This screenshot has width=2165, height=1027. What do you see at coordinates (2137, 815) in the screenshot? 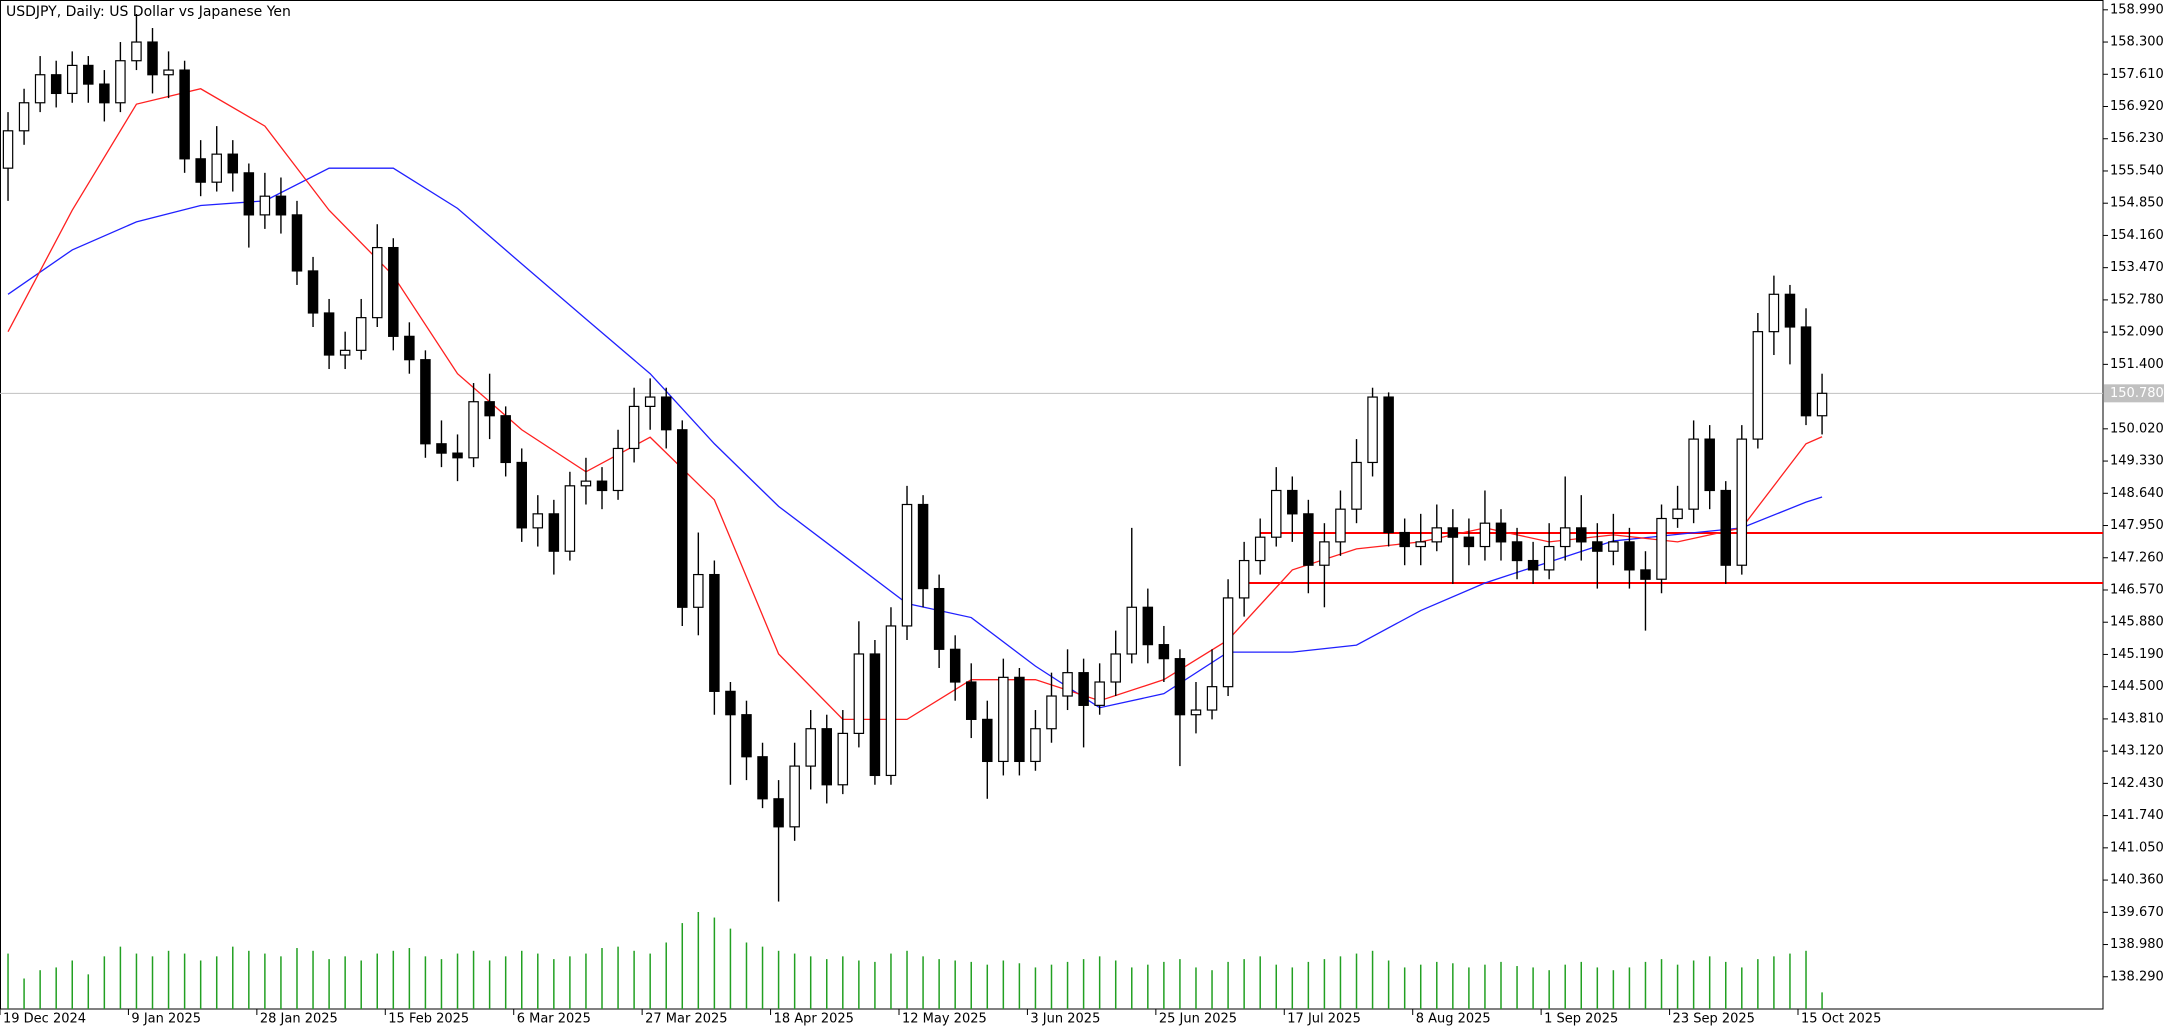
I see `y-tick-label: 141.740` at bounding box center [2137, 815].